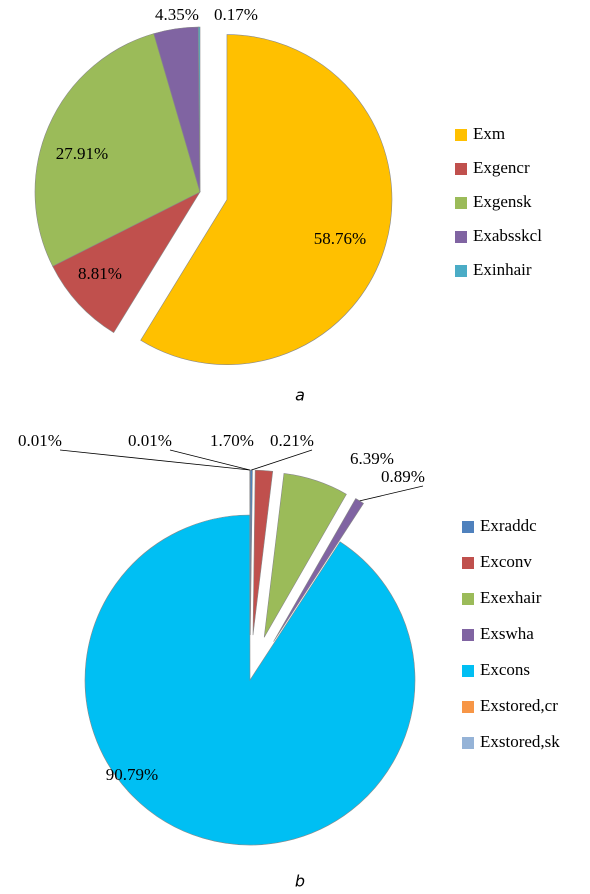 This screenshot has width=590, height=894. I want to click on legend-label: Exconv, so click(506, 561).